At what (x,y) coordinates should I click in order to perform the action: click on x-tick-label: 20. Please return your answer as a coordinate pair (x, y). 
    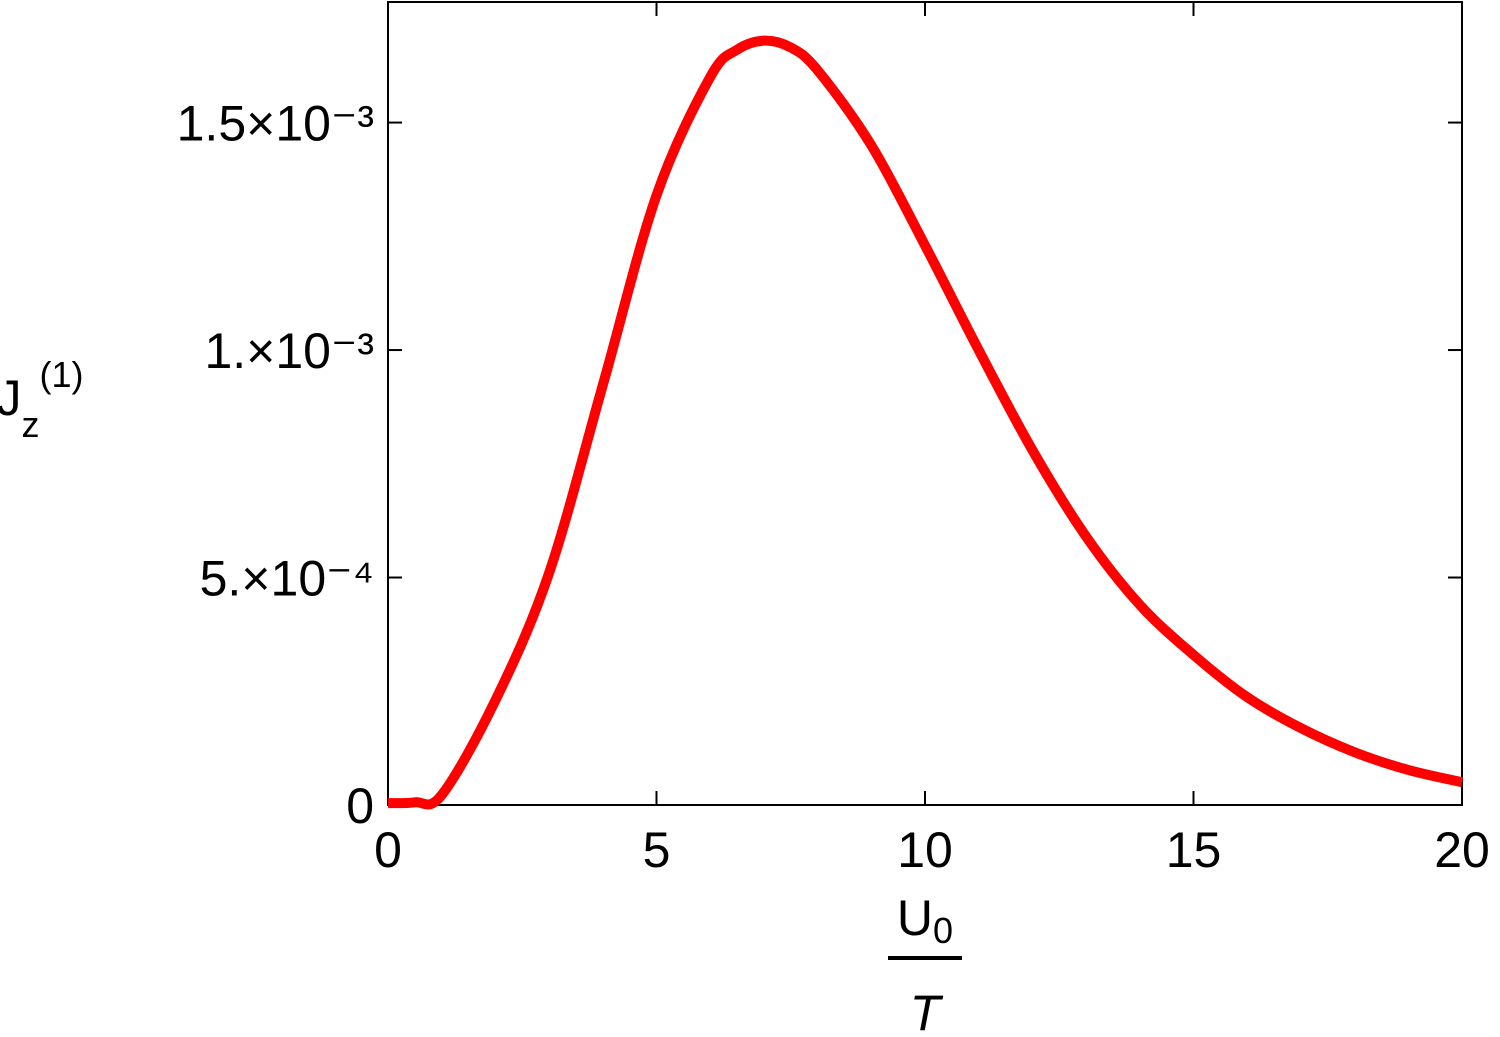
    Looking at the image, I should click on (1462, 850).